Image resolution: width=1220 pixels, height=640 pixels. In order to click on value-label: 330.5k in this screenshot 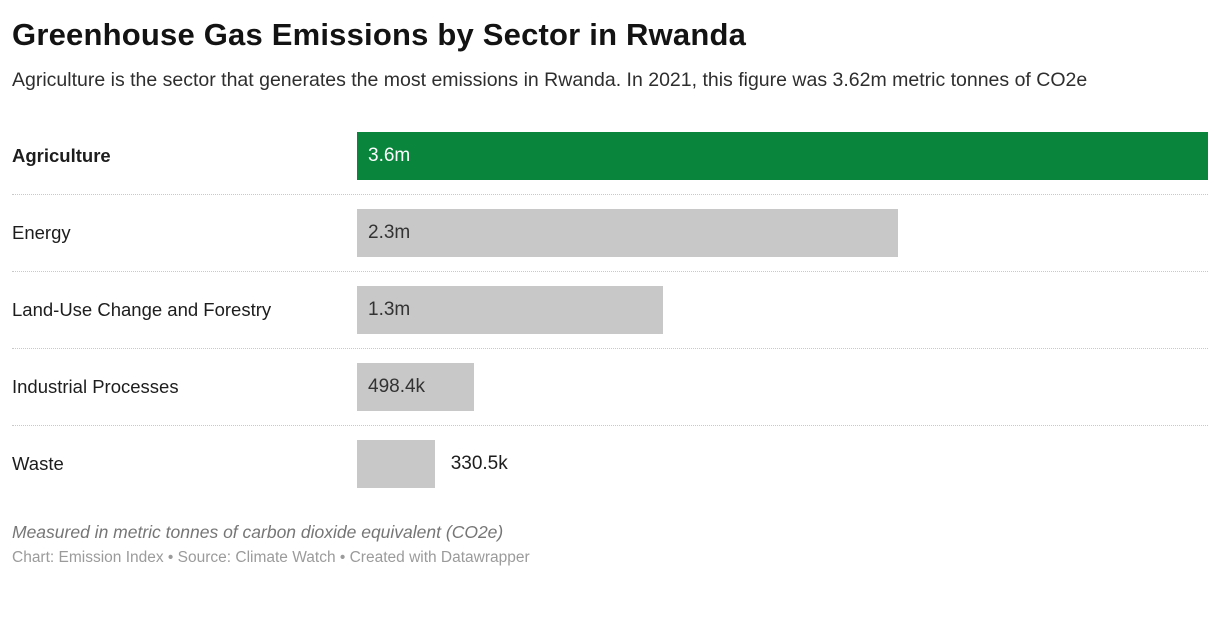, I will do `click(479, 464)`.